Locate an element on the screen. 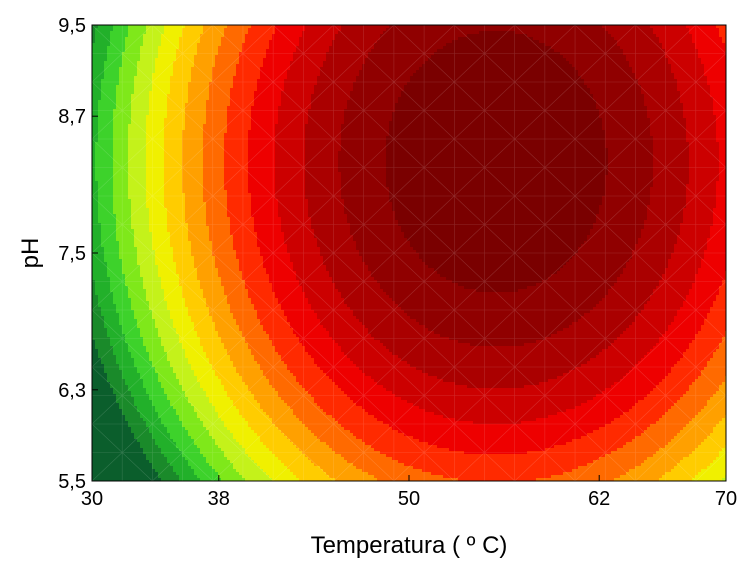  x-axis: 30 38 50 62 70 is located at coordinates (409, 492).